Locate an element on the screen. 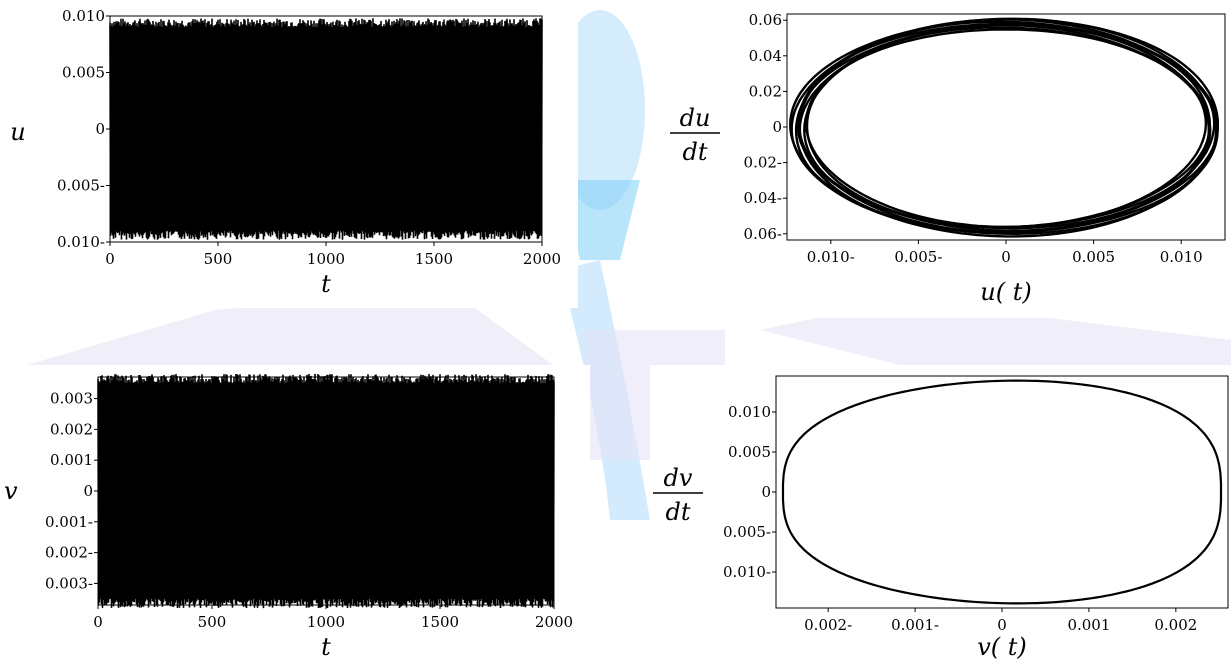 This screenshot has height=660, width=1231. y-tick-label: 0.06- is located at coordinates (763, 234).